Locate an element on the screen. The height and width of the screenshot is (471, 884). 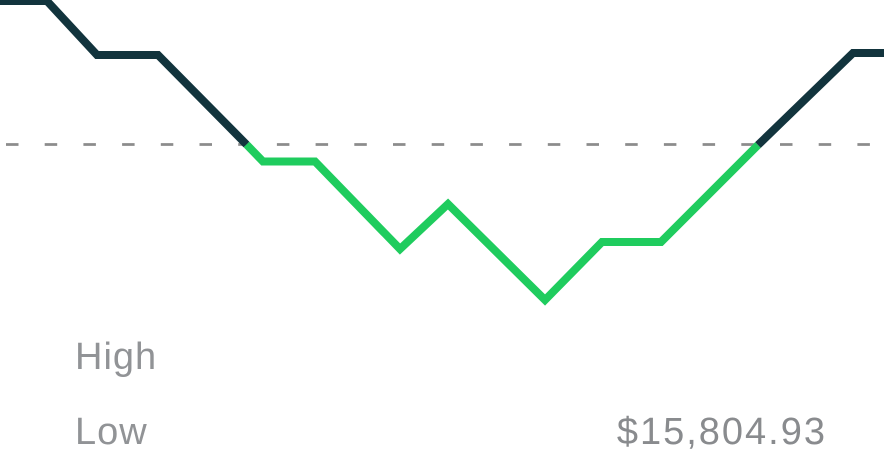
price-line-above-threshold-left is located at coordinates (125, 74).